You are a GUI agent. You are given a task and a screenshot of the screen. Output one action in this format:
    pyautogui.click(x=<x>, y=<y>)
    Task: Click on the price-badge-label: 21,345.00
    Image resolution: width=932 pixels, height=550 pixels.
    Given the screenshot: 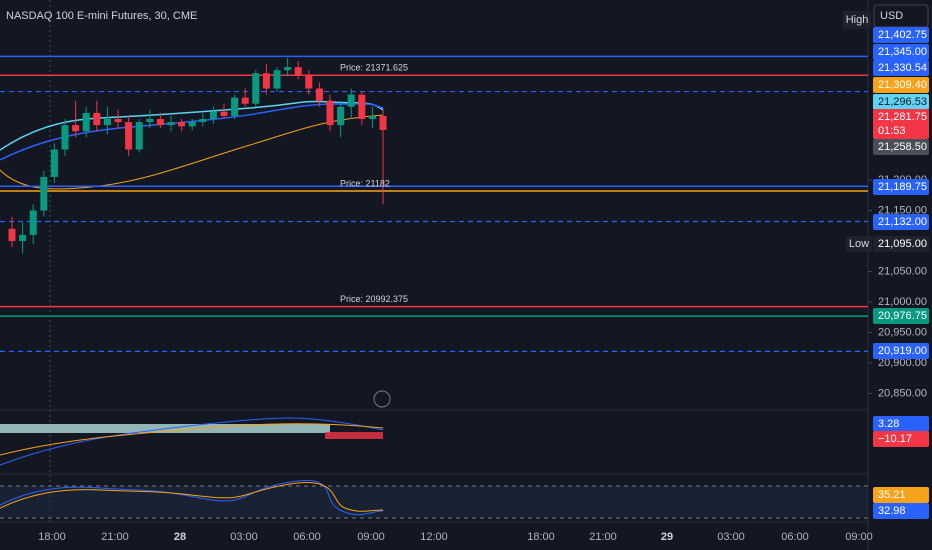 What is the action you would take?
    pyautogui.click(x=902, y=52)
    